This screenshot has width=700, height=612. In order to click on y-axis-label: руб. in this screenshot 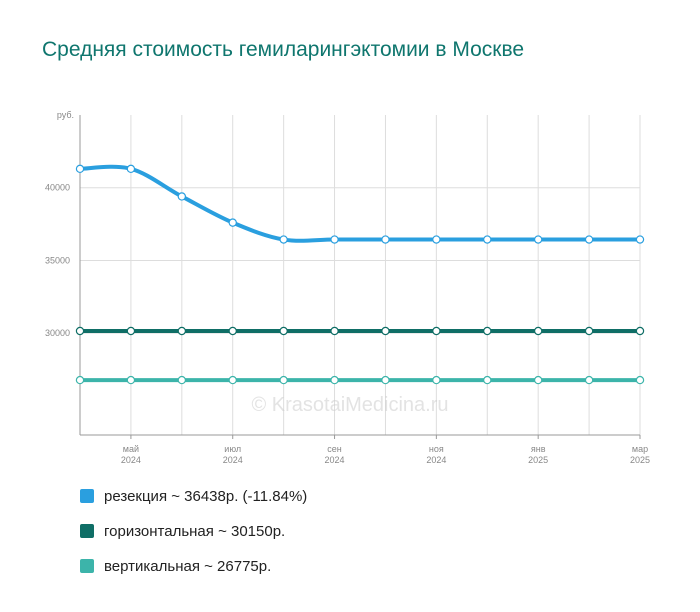, I will do `click(65, 115)`.